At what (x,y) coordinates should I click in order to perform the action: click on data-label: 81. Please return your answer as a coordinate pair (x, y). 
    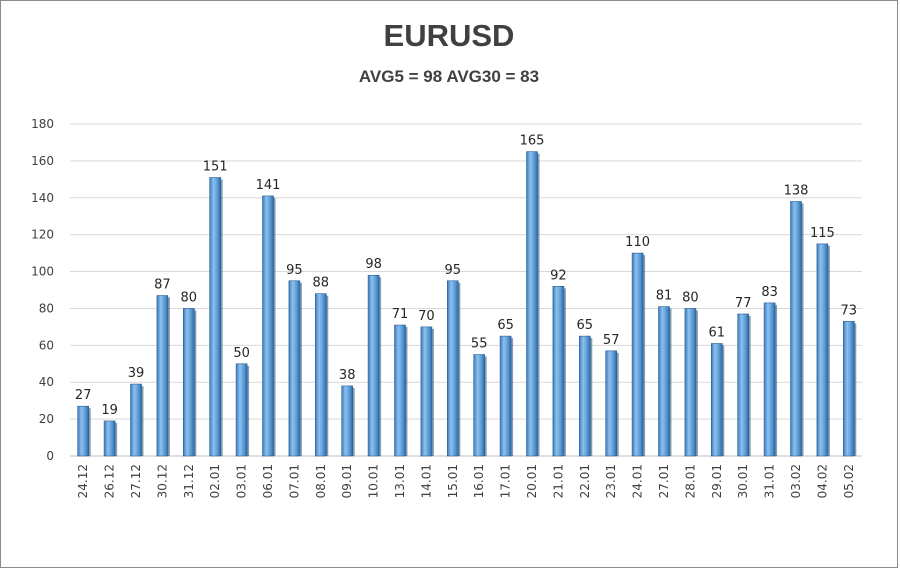
    Looking at the image, I should click on (664, 296).